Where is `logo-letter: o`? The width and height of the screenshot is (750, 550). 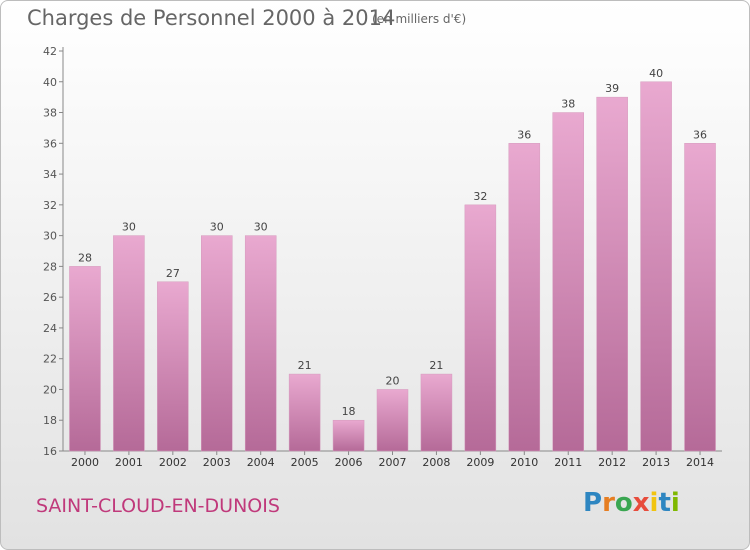
logo-letter: o is located at coordinates (623, 503).